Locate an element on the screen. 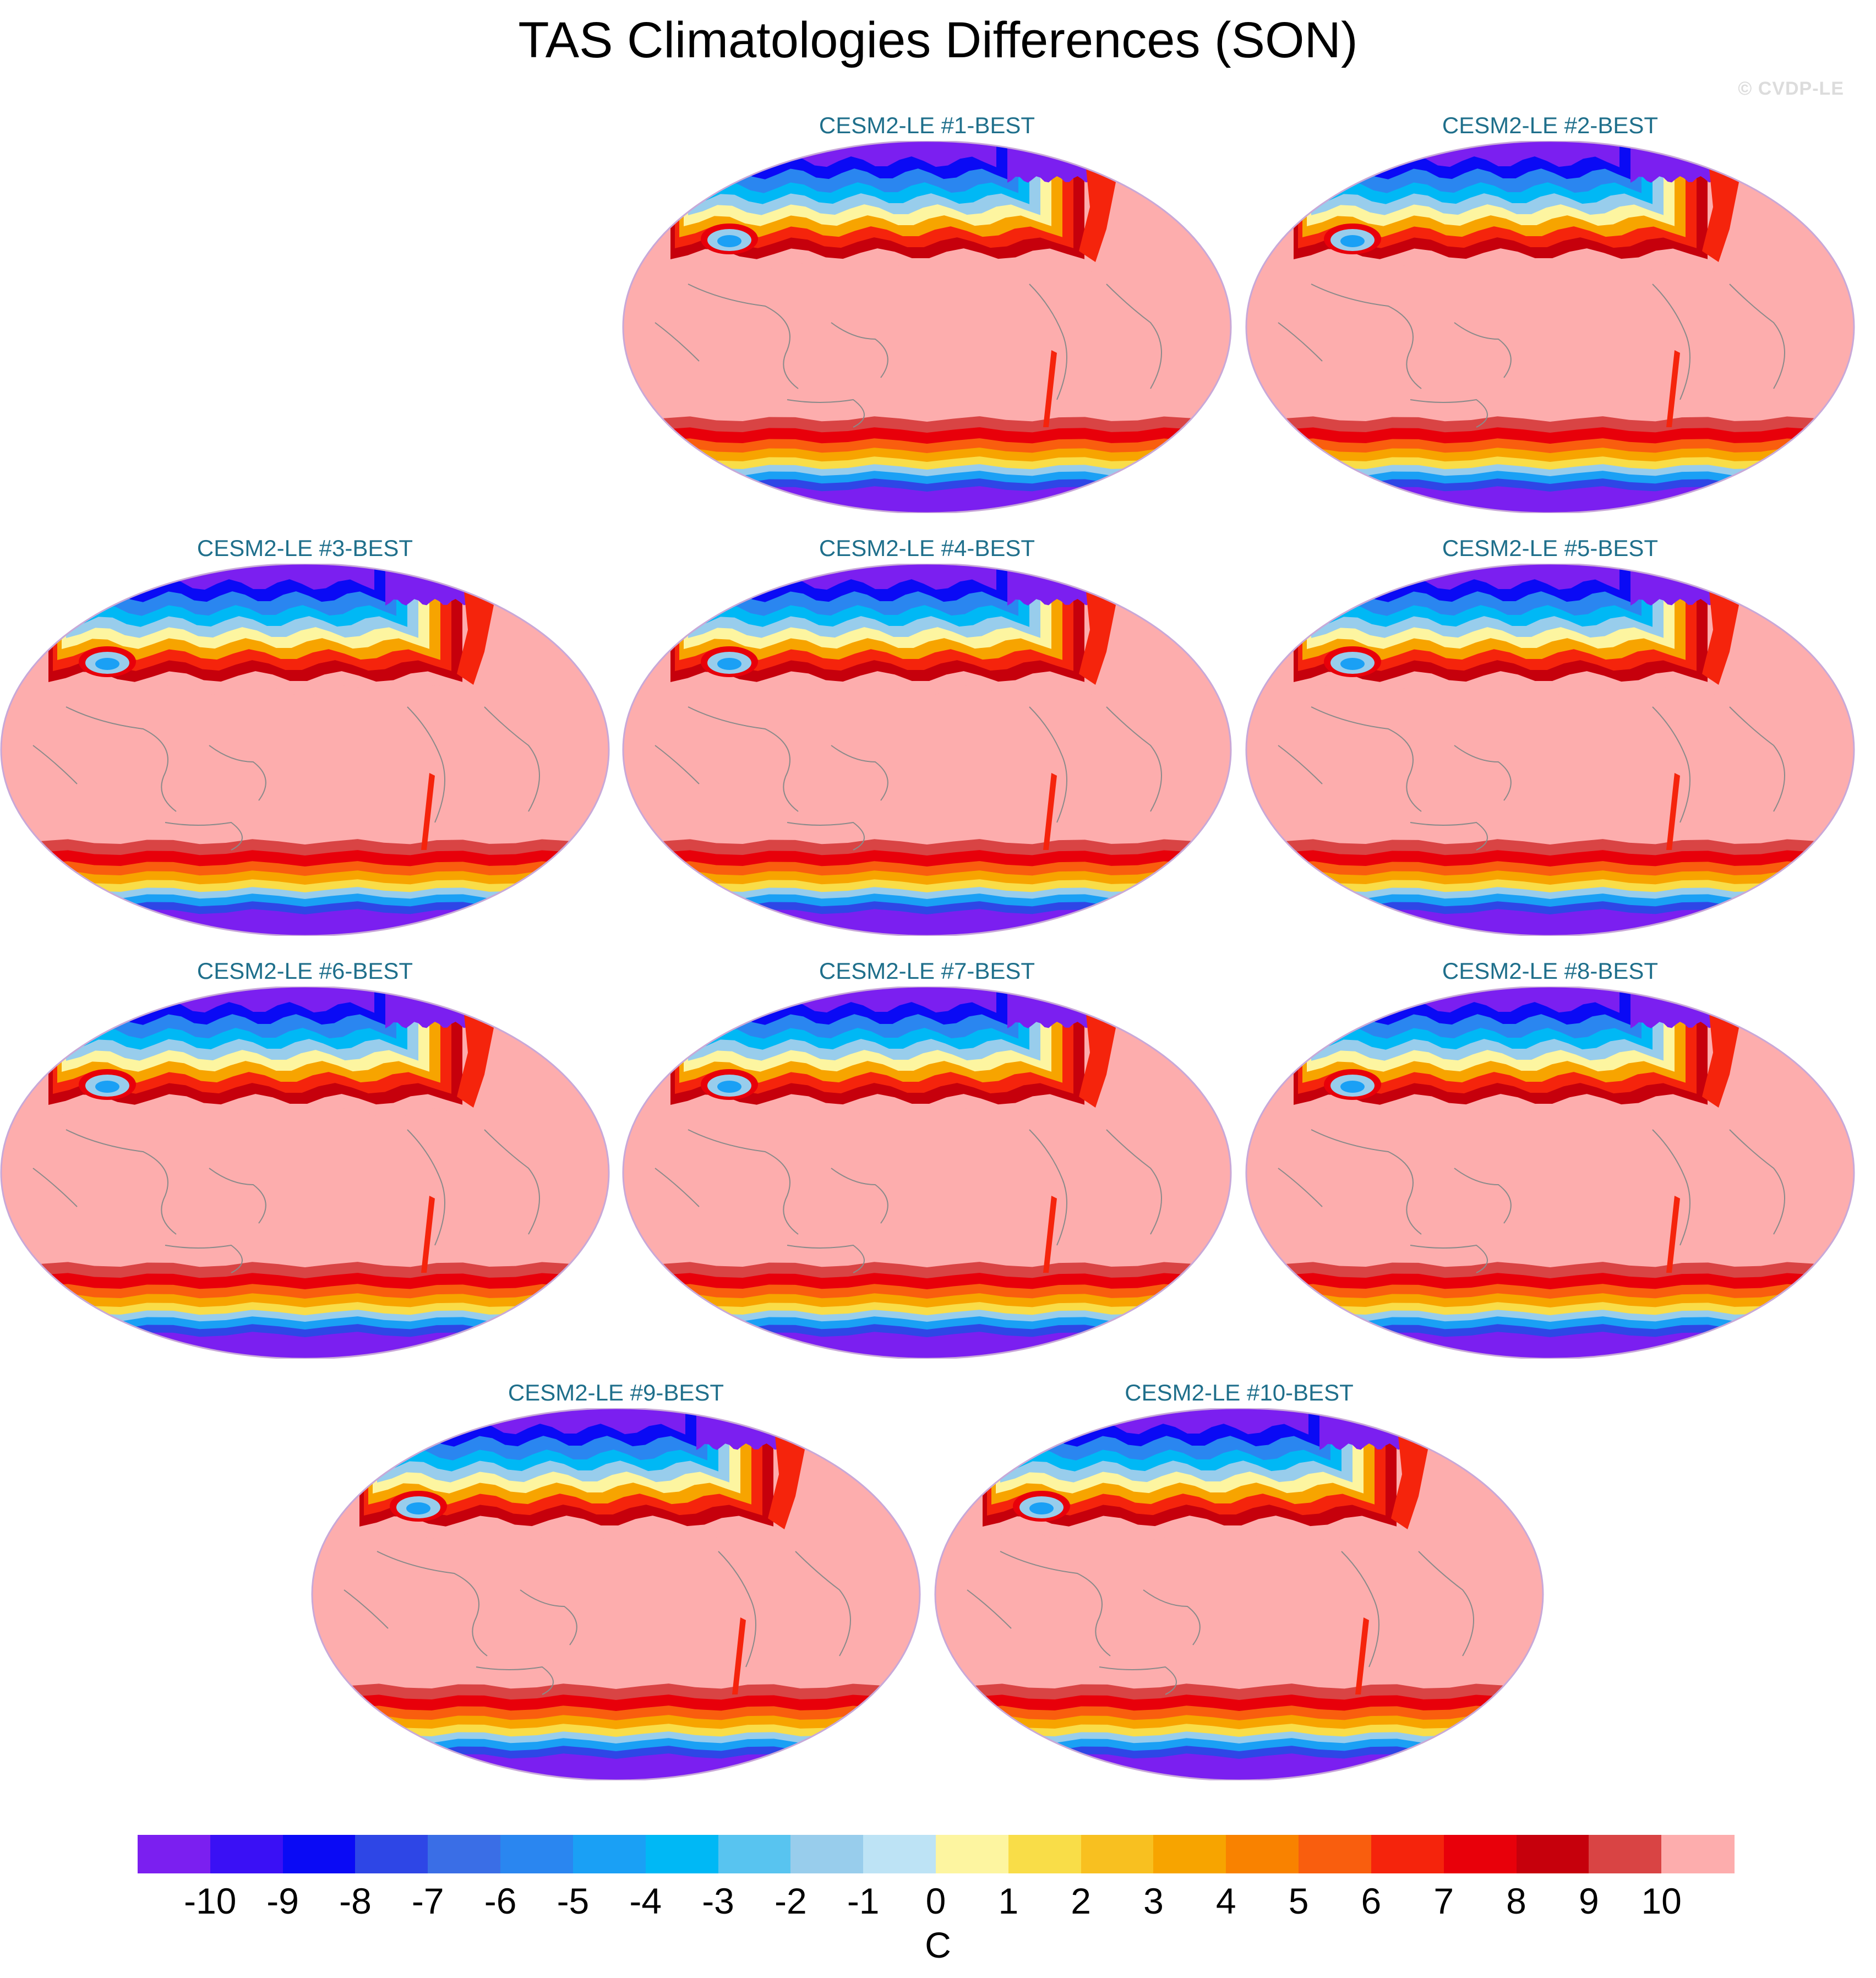 The image size is (1876, 1978). colorbar-tick-label: 7 is located at coordinates (1444, 1901).